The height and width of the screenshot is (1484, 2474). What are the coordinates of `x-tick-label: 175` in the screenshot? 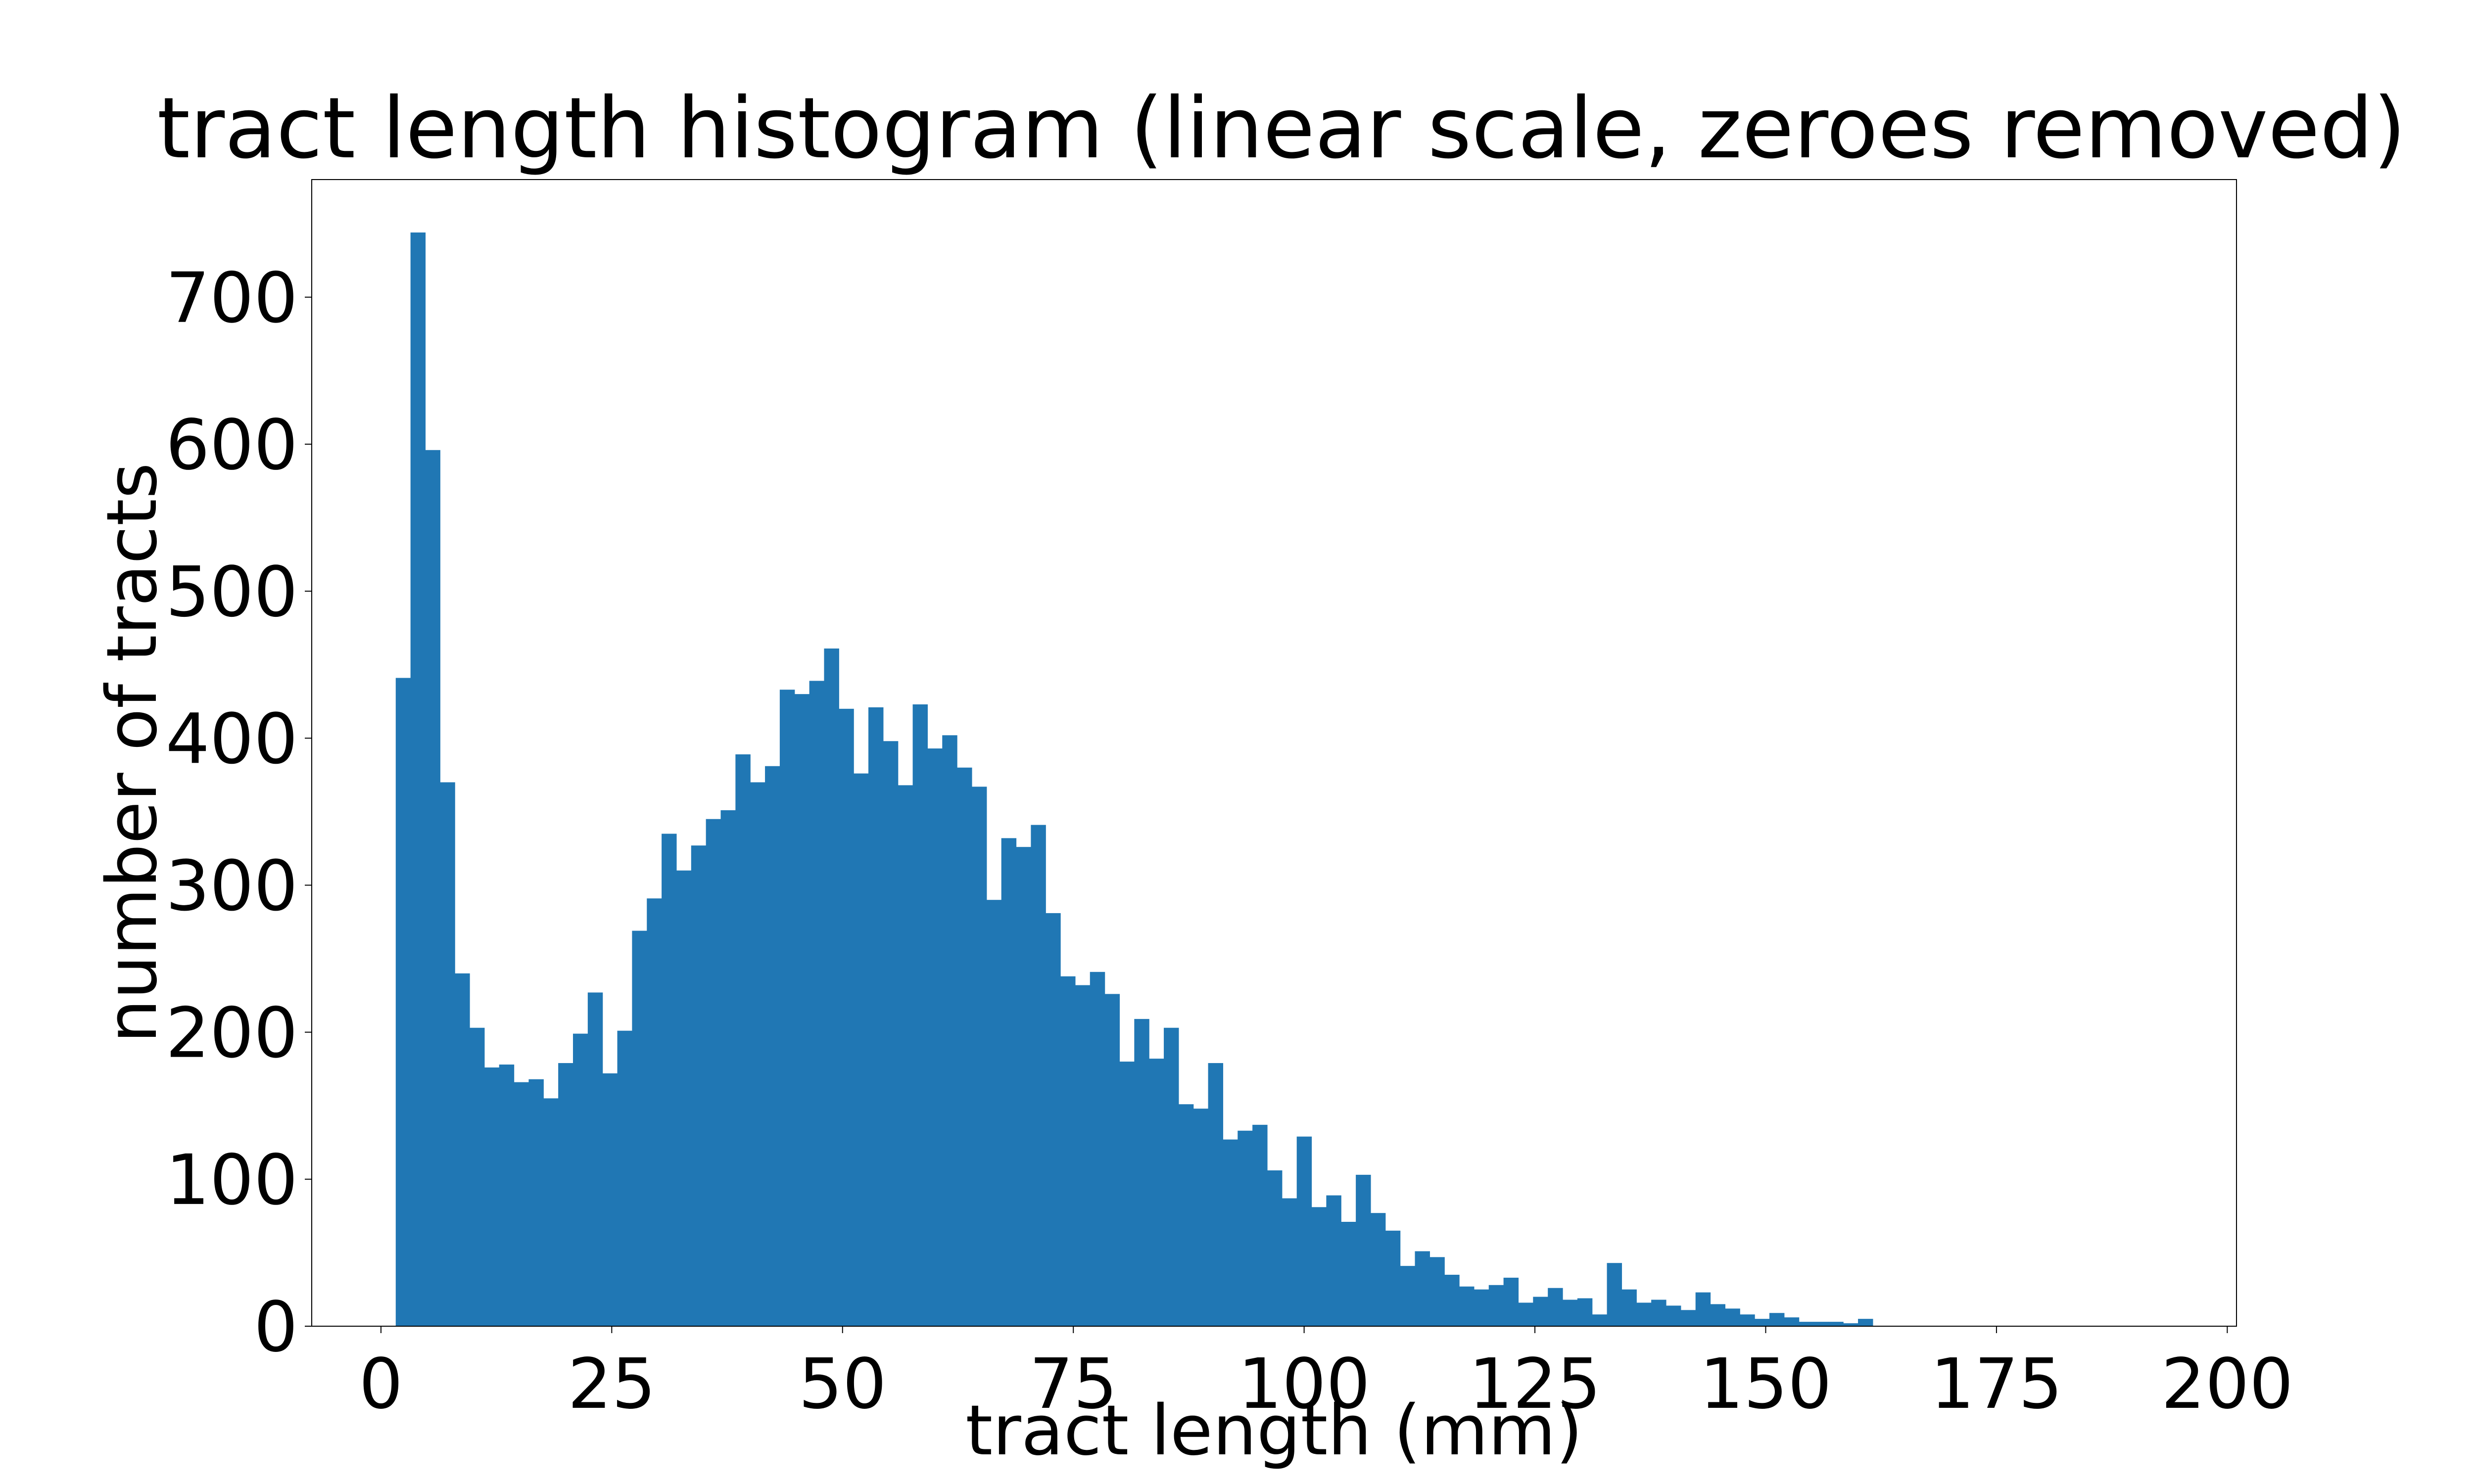 It's located at (1996, 1384).